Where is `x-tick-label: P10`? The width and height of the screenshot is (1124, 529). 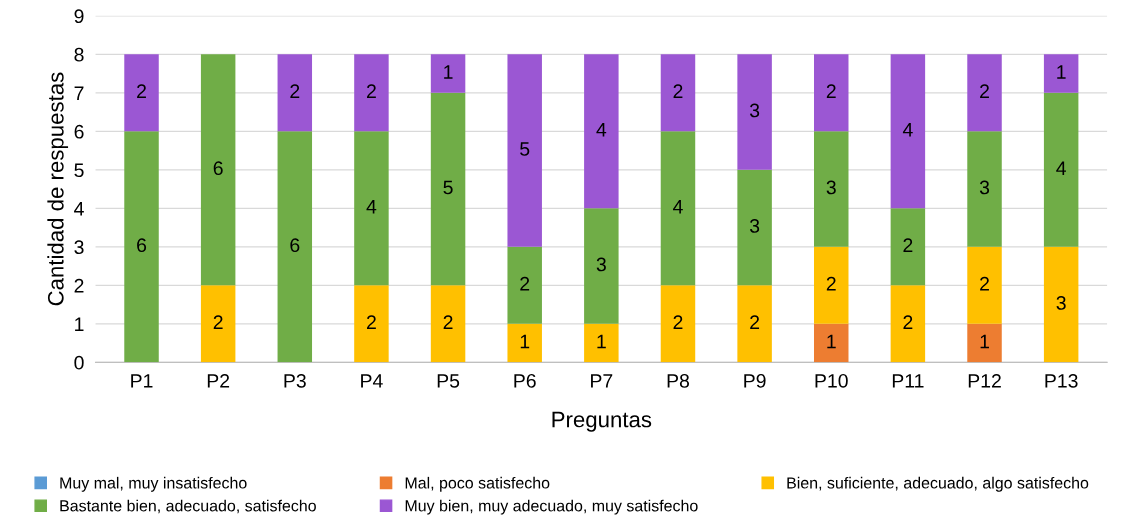
x-tick-label: P10 is located at coordinates (831, 380).